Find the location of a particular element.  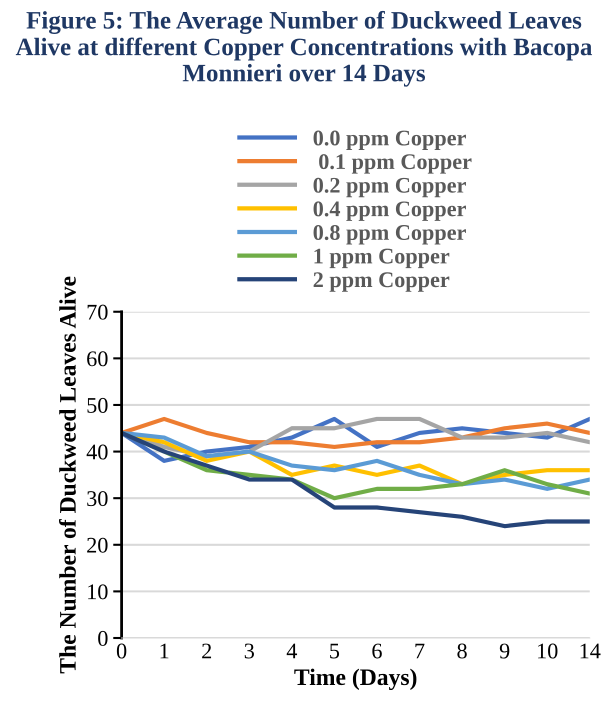

y-tick-label: 40 is located at coordinates (97, 452).